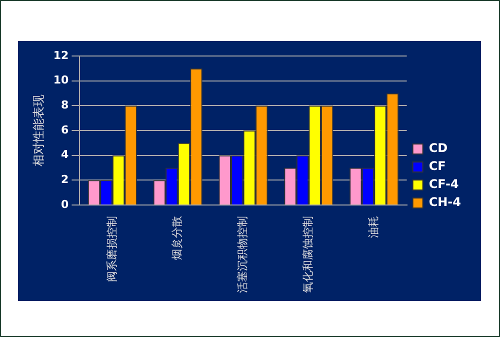 The height and width of the screenshot is (337, 500). What do you see at coordinates (65, 179) in the screenshot?
I see `y-tick-label: 2` at bounding box center [65, 179].